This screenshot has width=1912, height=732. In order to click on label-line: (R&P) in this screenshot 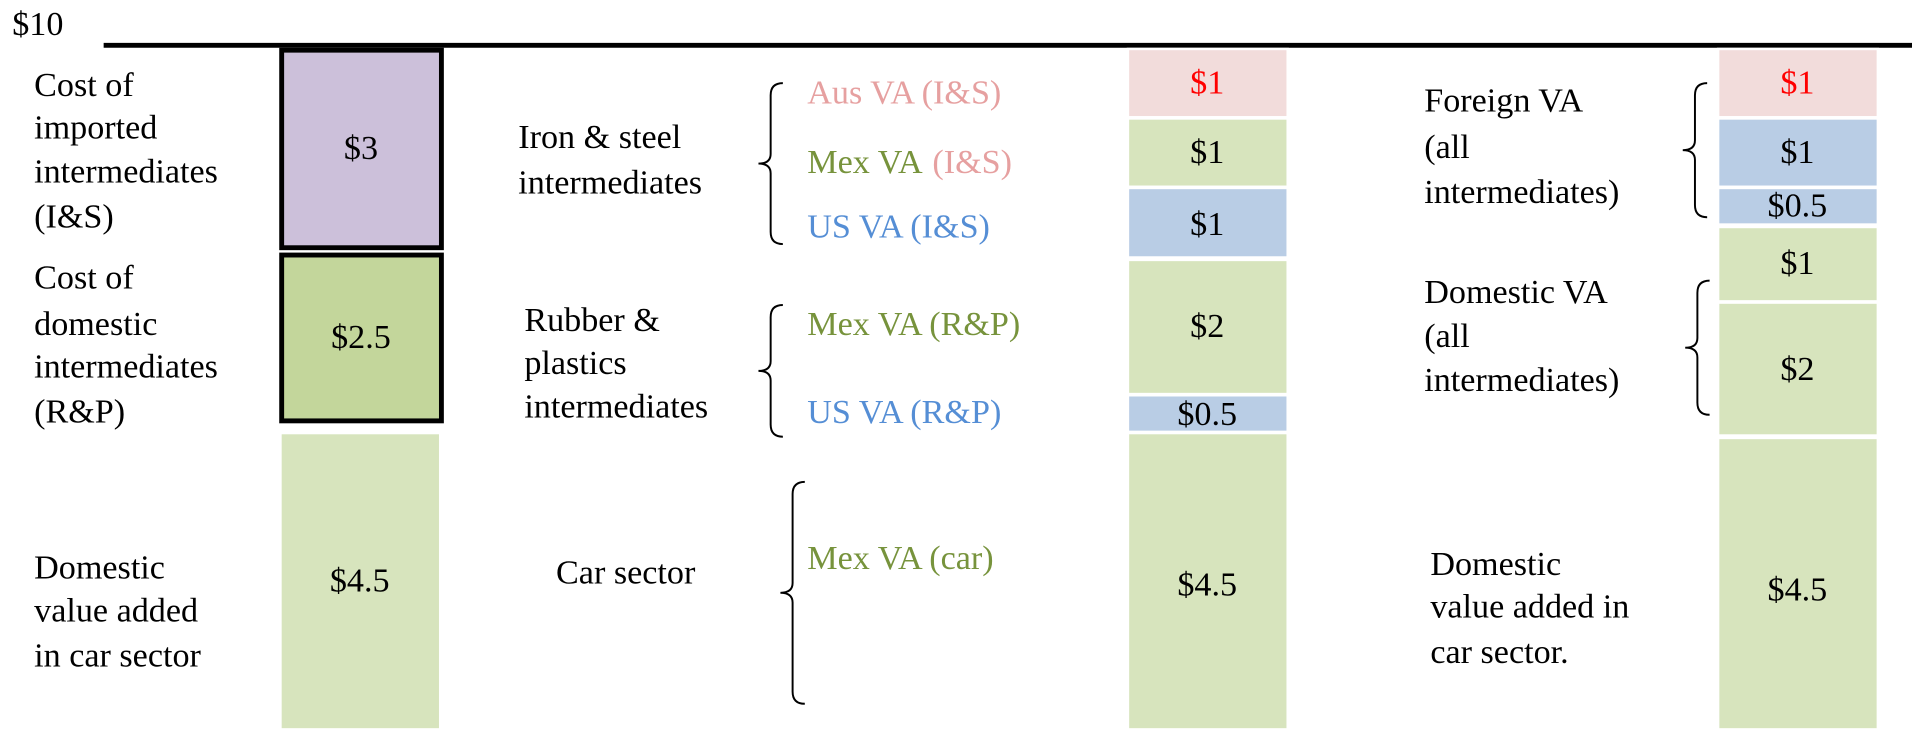, I will do `click(79, 412)`.